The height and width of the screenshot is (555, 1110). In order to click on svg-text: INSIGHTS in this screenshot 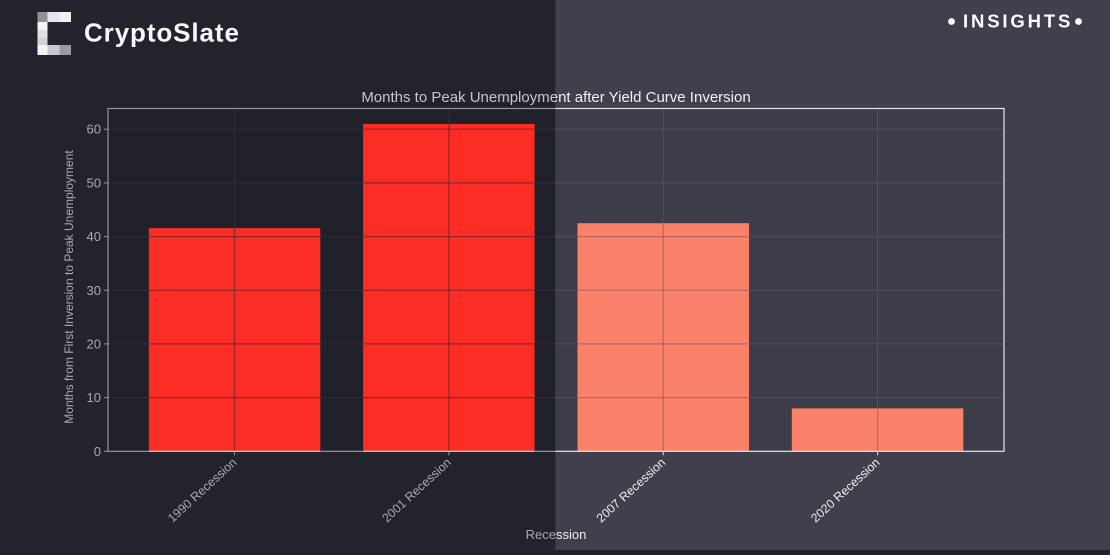, I will do `click(1018, 20)`.